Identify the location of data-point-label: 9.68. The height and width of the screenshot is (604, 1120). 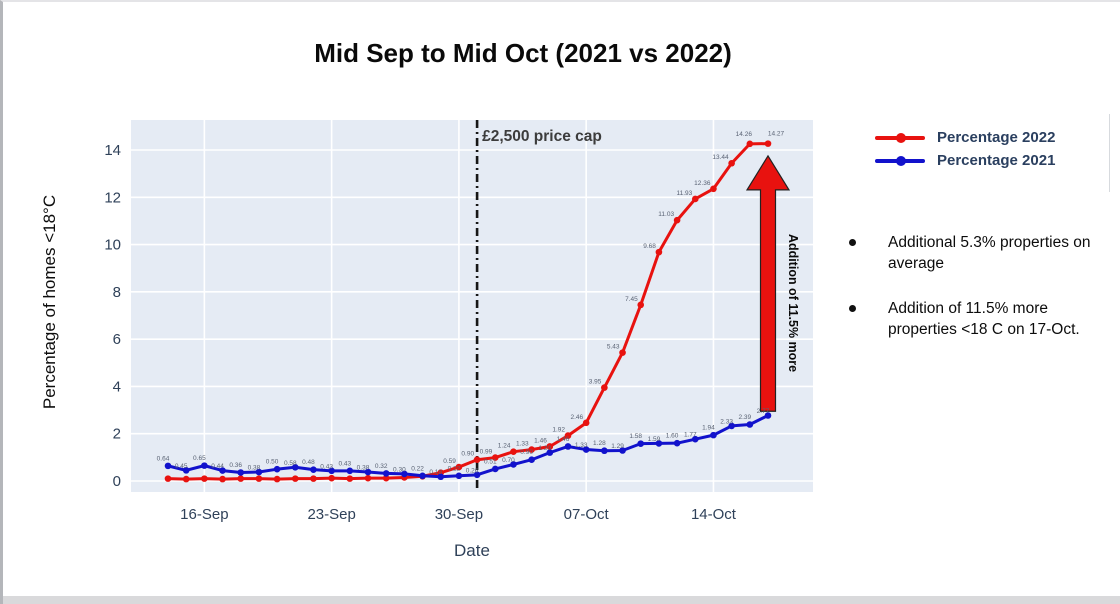
(649, 246).